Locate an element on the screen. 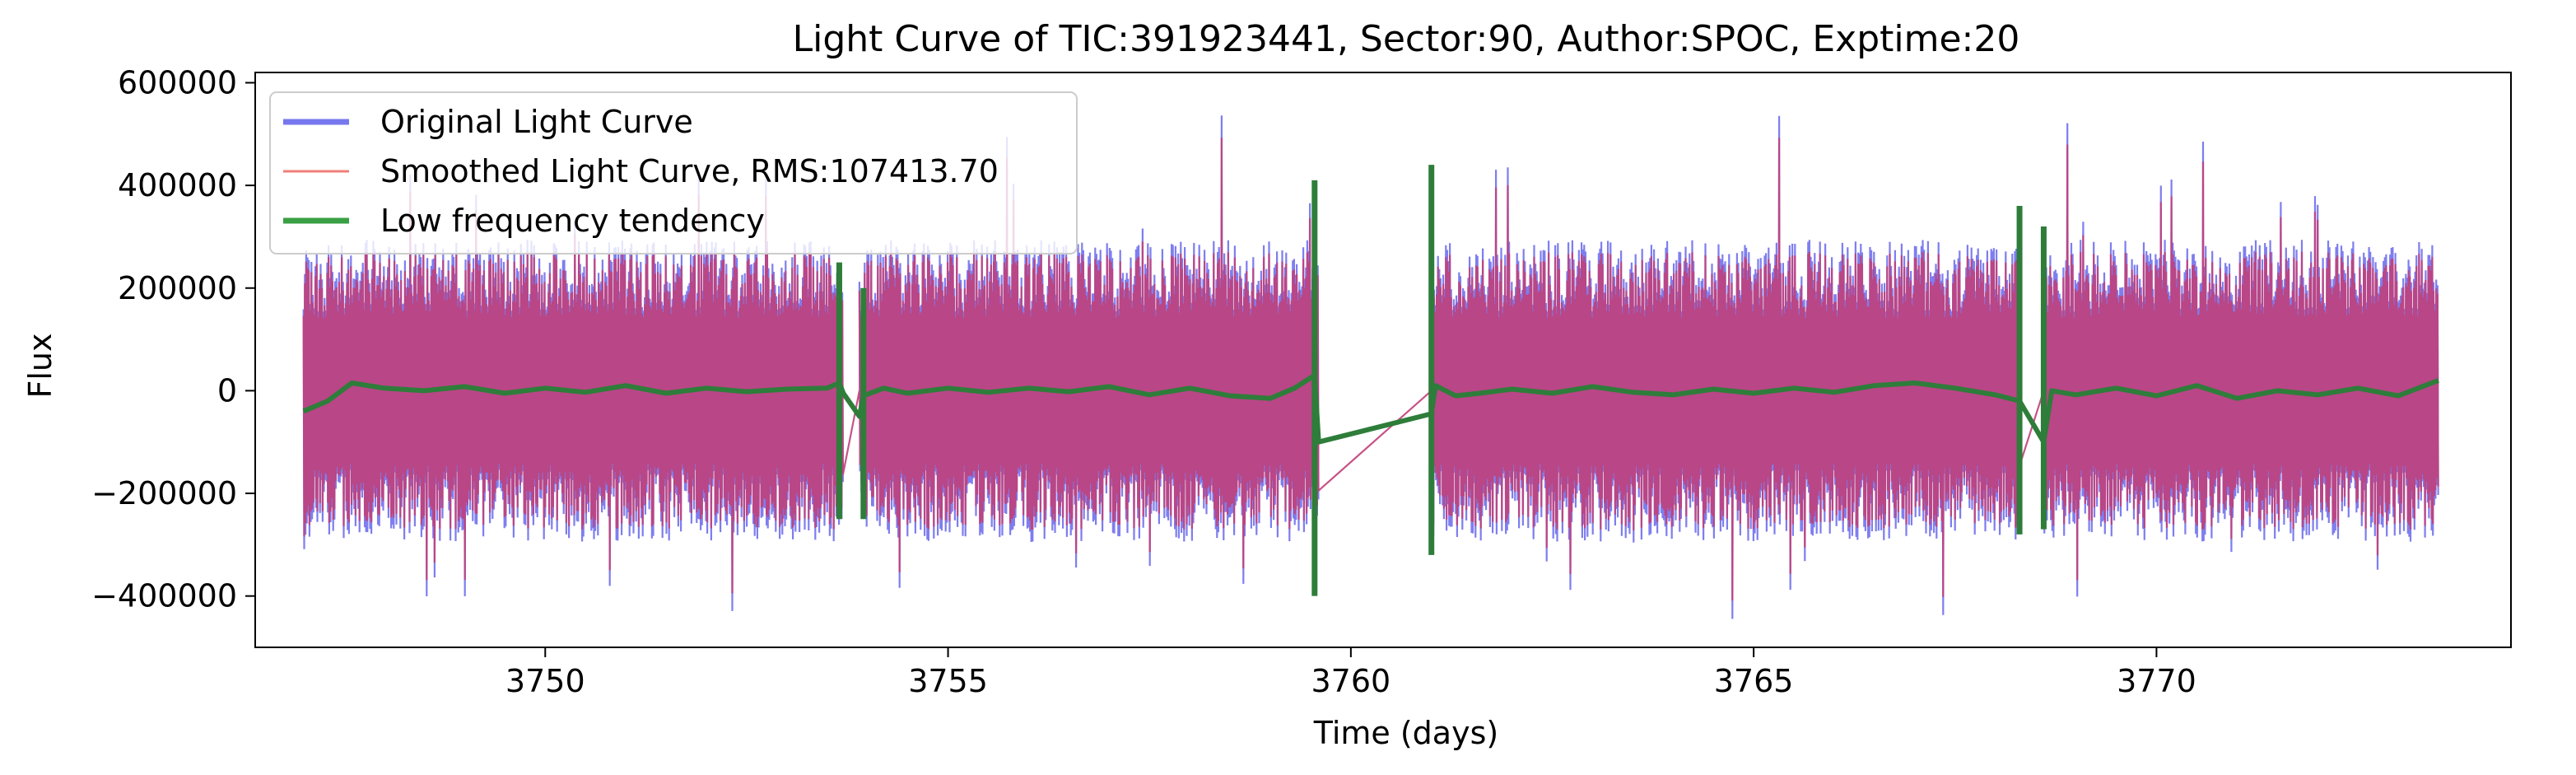 The width and height of the screenshot is (2576, 775). y-axis-label: Flux is located at coordinates (40, 366).